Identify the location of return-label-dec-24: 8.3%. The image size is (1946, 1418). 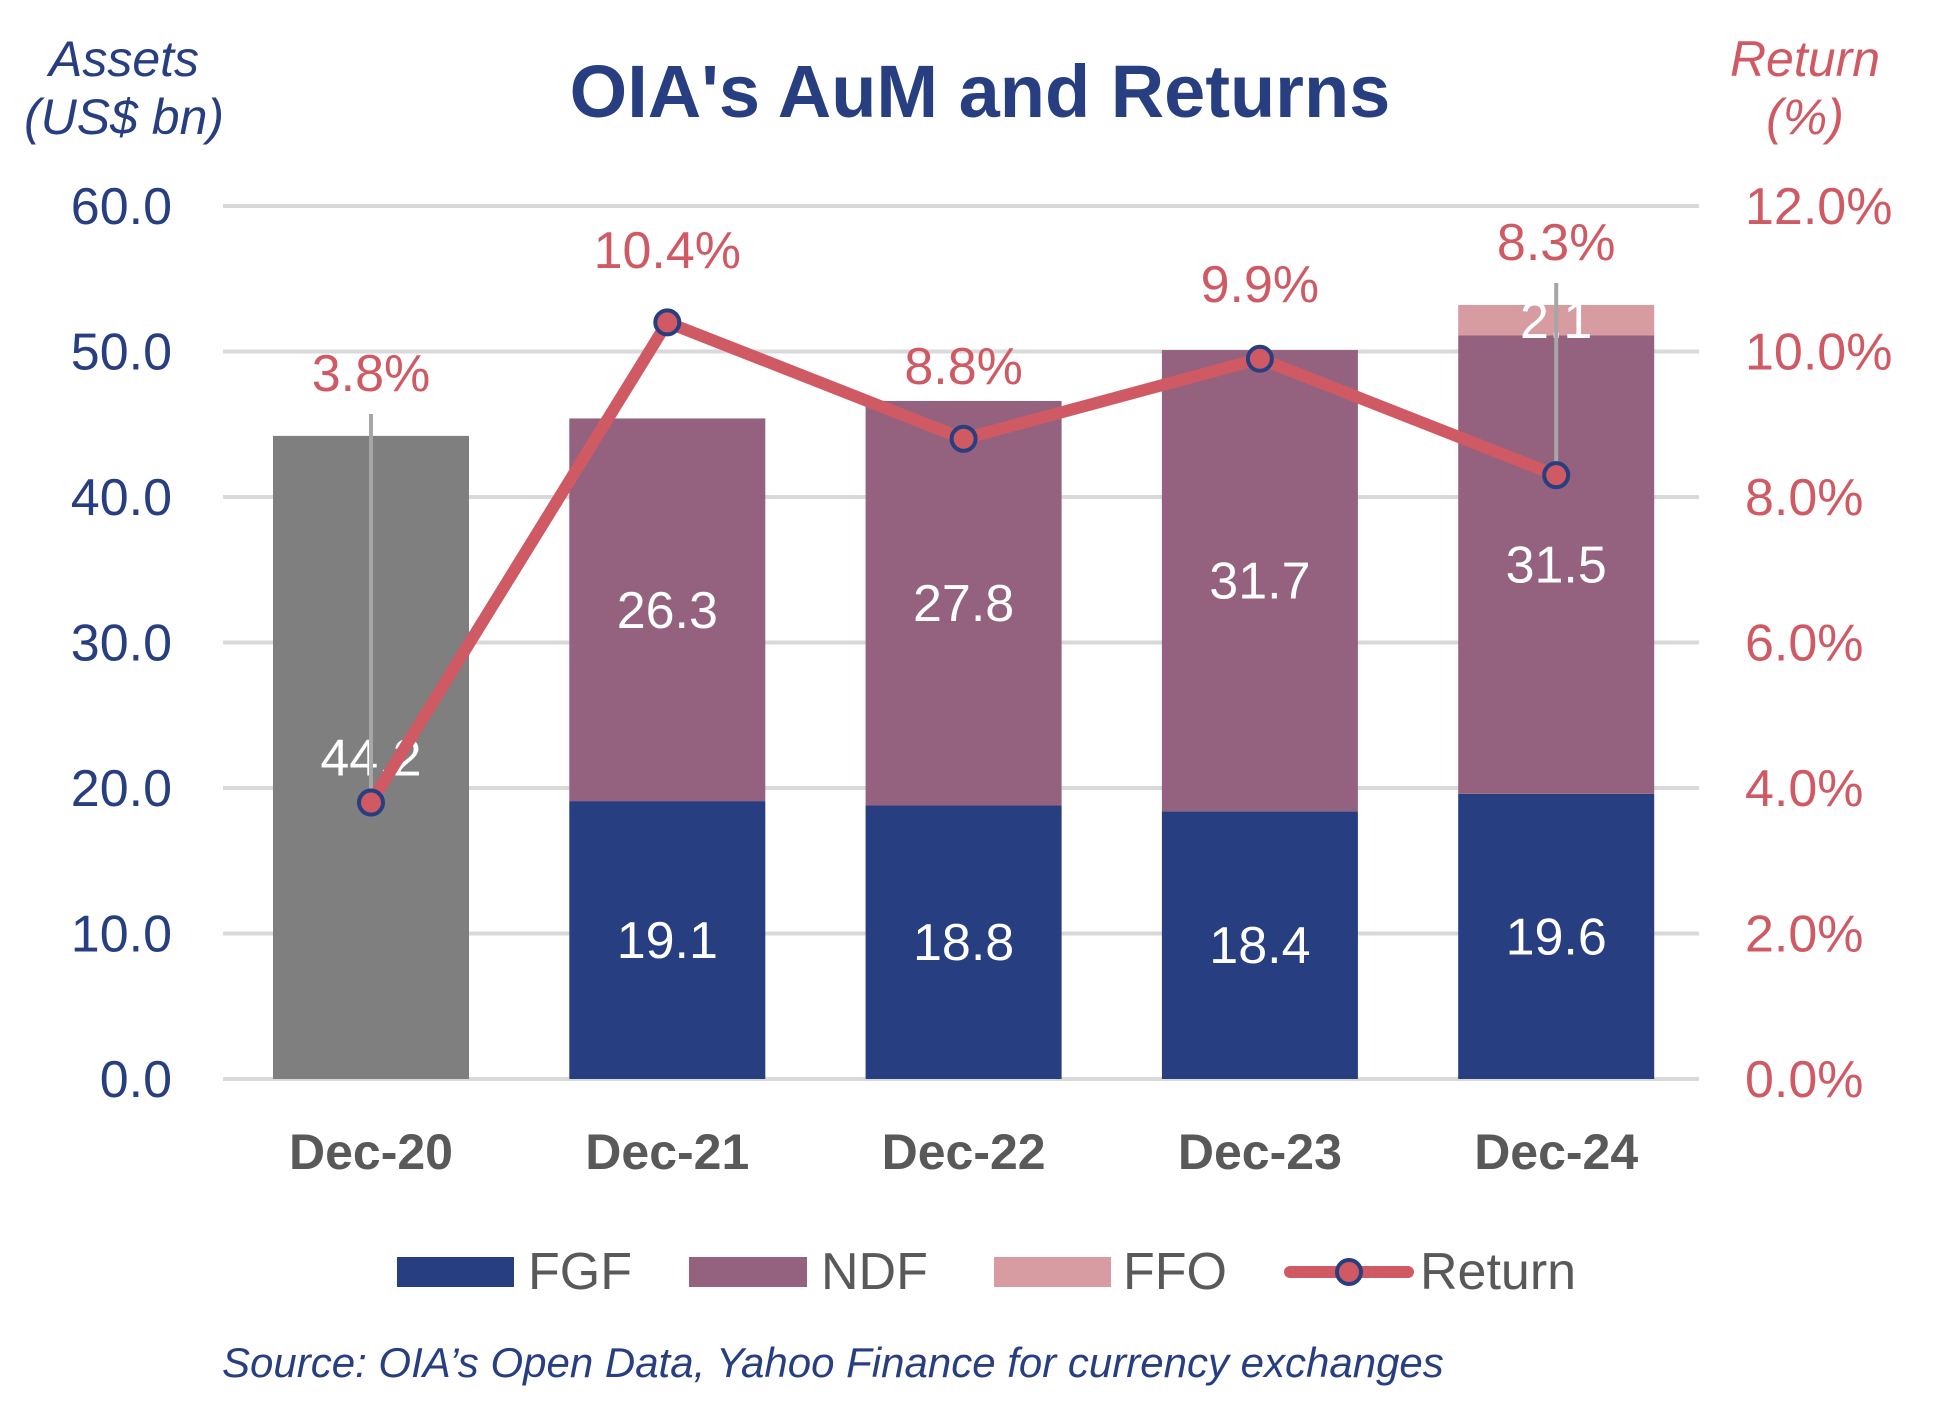
(1556, 243).